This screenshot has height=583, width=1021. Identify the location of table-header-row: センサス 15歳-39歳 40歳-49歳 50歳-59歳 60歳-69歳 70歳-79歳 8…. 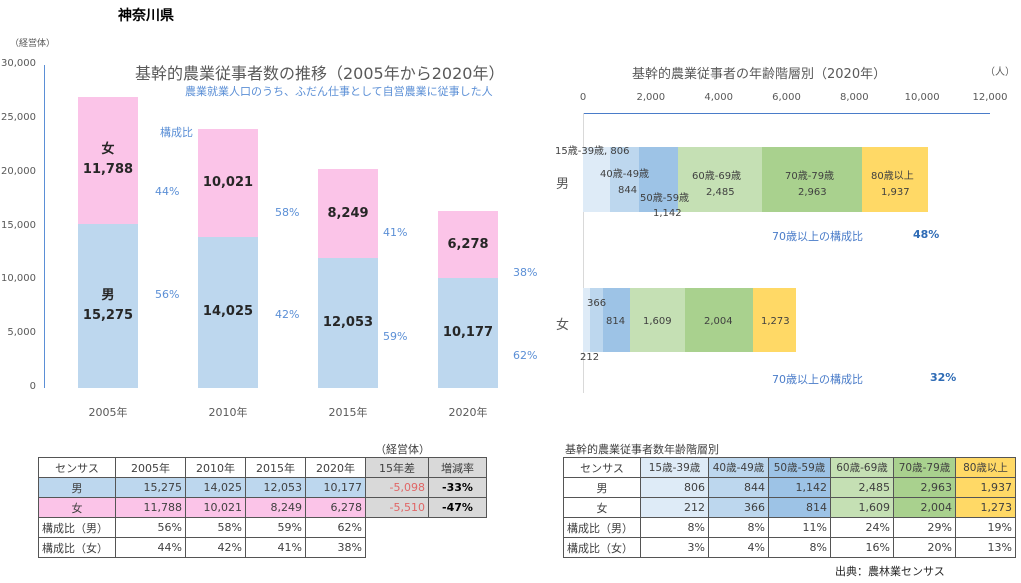
(789, 467).